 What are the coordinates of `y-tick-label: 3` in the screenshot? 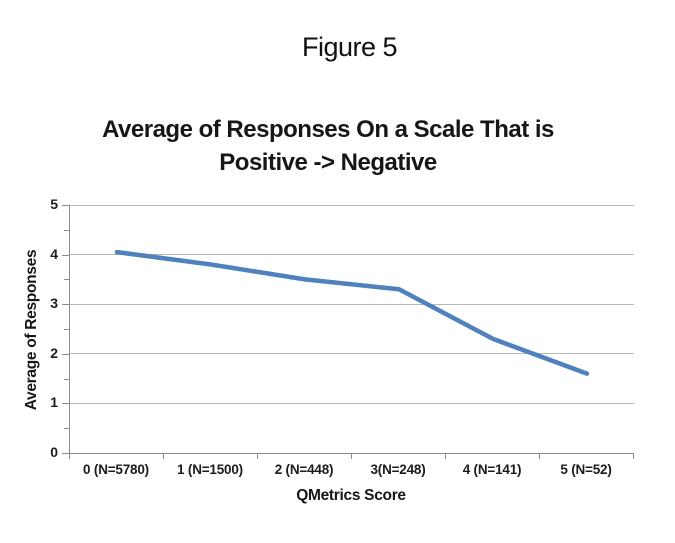 It's located at (54, 303).